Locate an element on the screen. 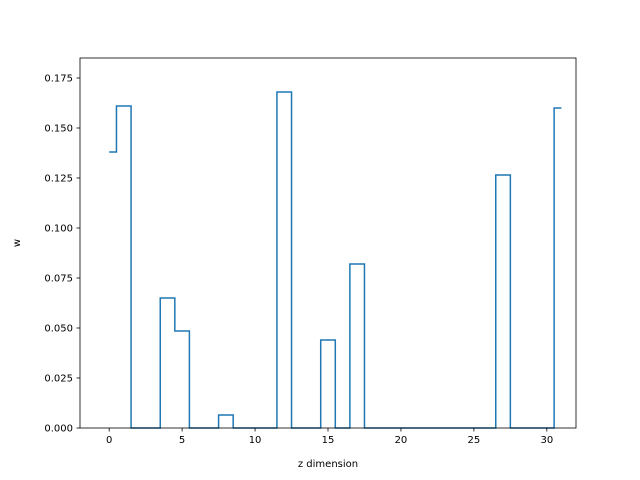 The height and width of the screenshot is (480, 640). y-tick-label: 0.075 is located at coordinates (58, 279).